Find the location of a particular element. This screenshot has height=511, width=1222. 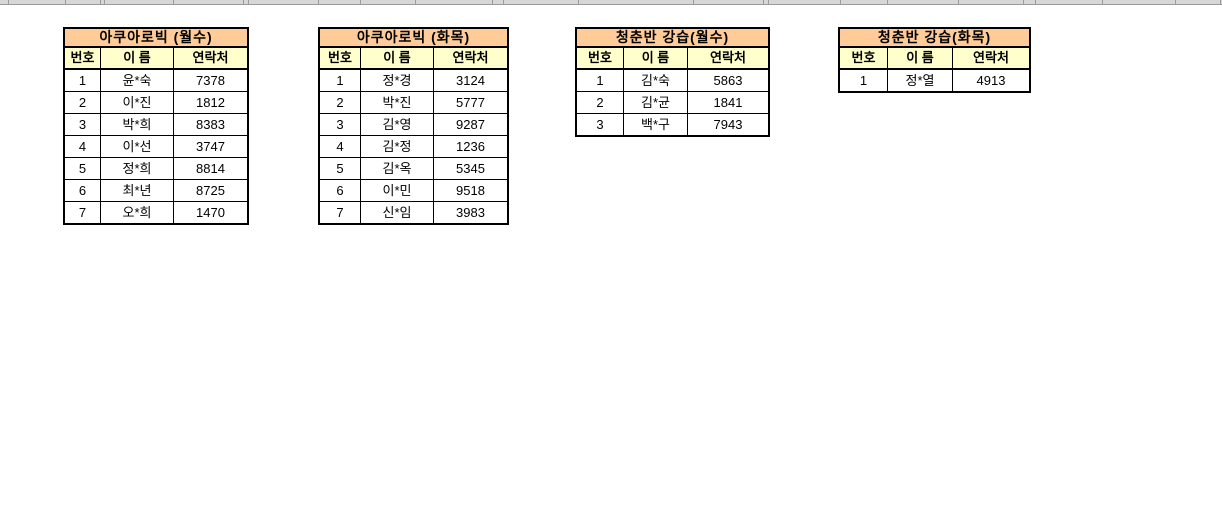

cell-name: 김*영 is located at coordinates (397, 124).